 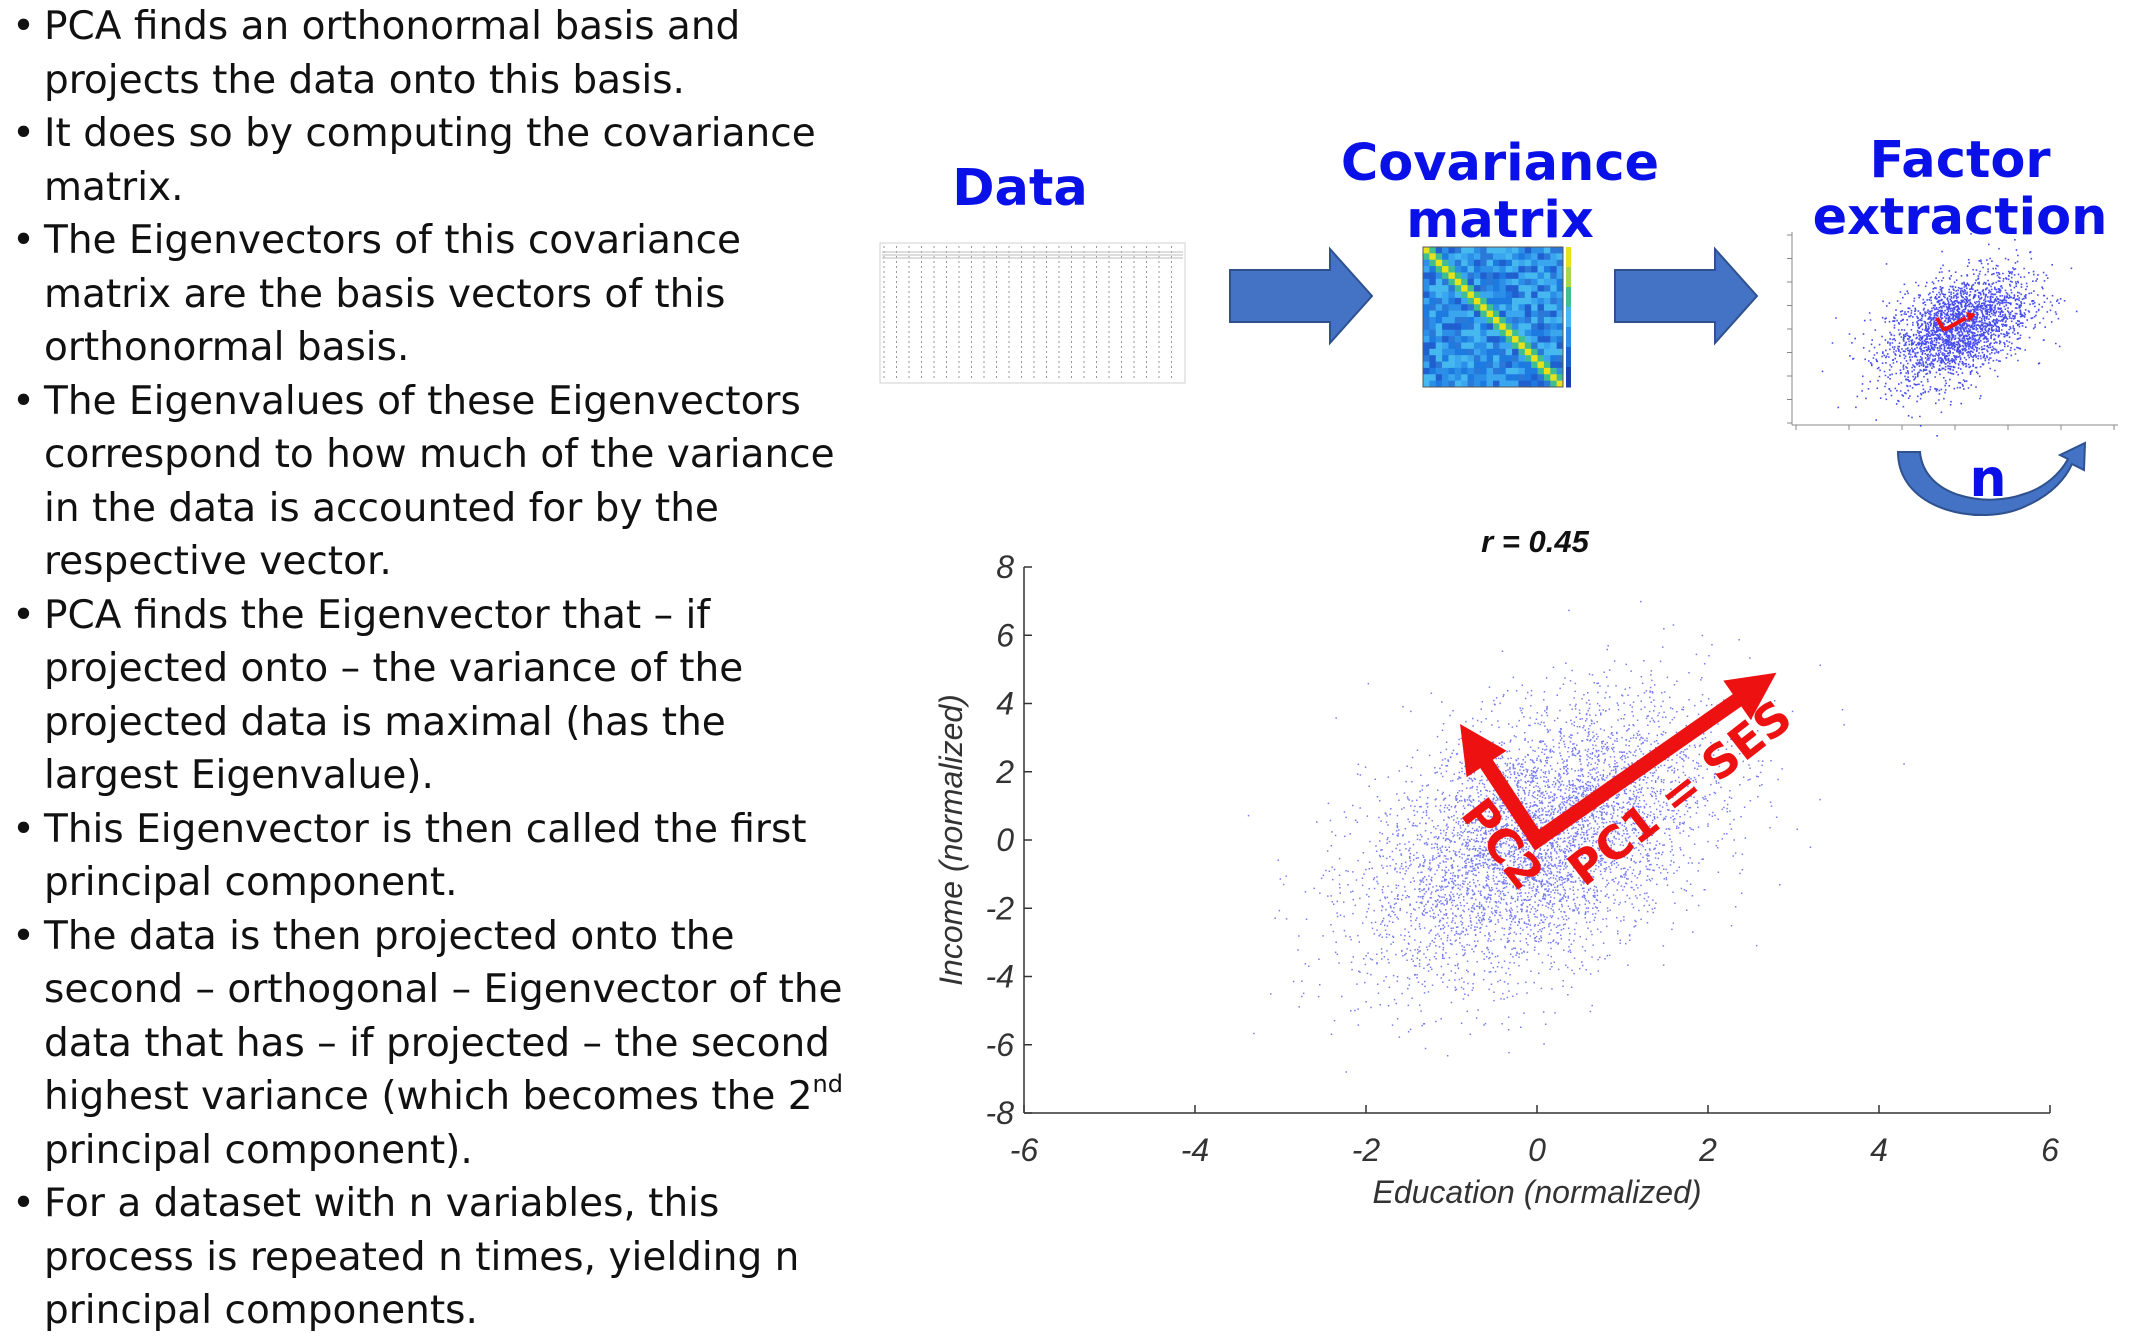 What do you see at coordinates (1005, 704) in the screenshot?
I see `y-tick-label: 4` at bounding box center [1005, 704].